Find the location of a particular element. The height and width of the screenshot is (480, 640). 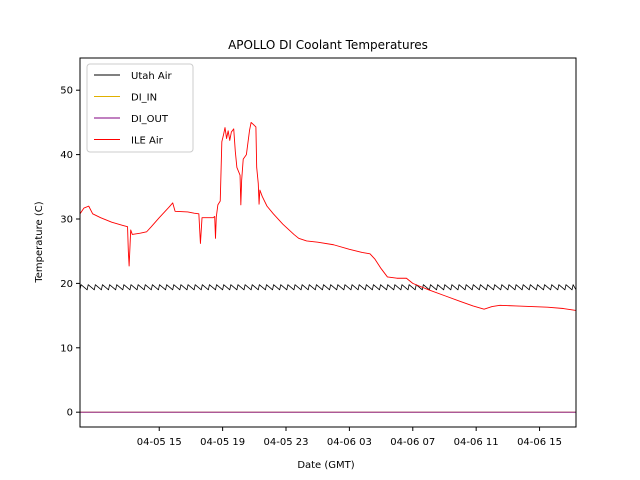

x-tick-label: 04-05 23 is located at coordinates (286, 442).